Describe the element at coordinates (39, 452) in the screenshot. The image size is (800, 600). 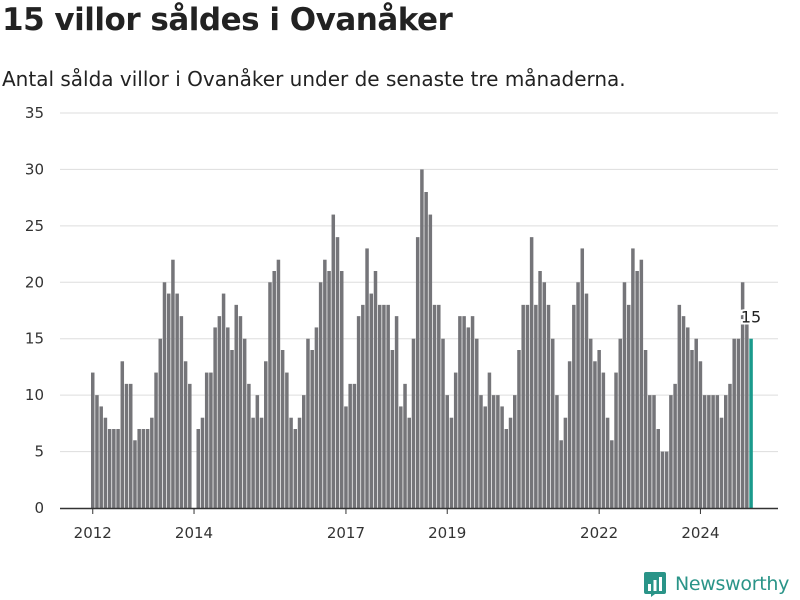
I see `y-tick-label: 5` at that location.